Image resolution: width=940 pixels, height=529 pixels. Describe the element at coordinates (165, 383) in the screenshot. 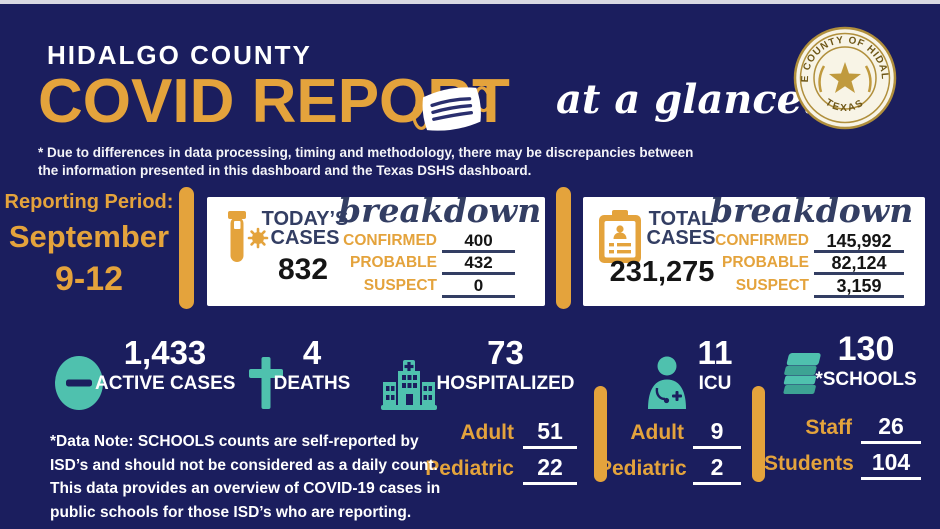

I see `active-cases-label: ACTIVE CASES` at that location.